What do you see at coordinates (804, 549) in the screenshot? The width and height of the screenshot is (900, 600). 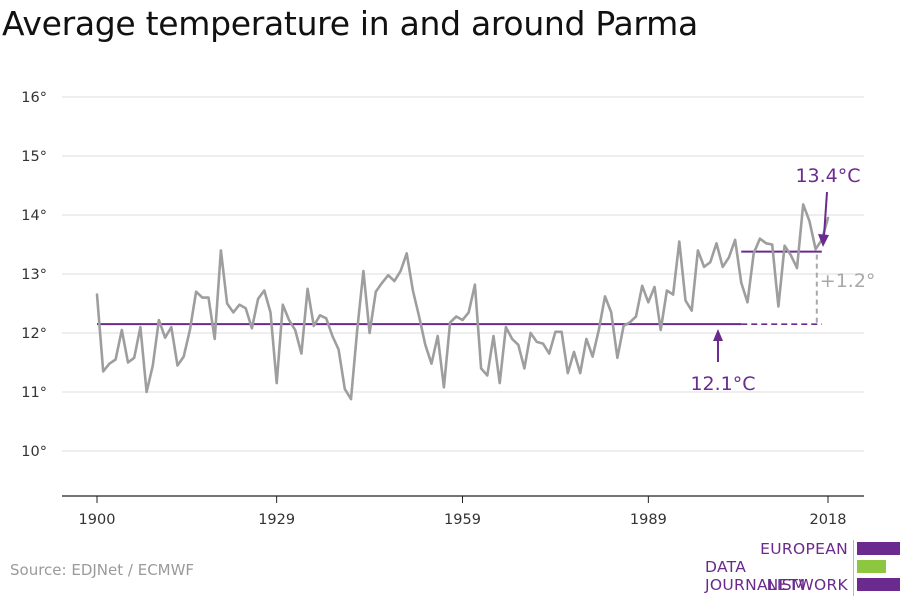 I see `logo-line-1: EUROPEAN` at bounding box center [804, 549].